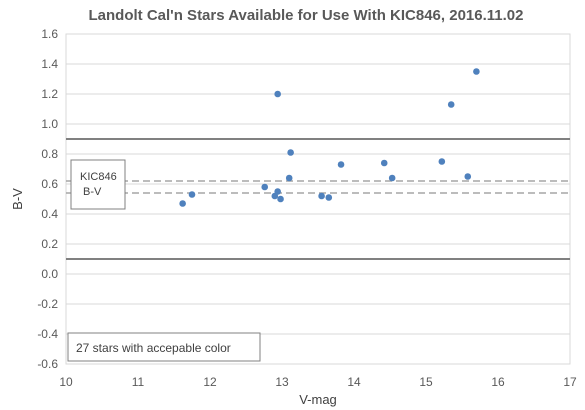 The height and width of the screenshot is (410, 585). What do you see at coordinates (47, 304) in the screenshot?
I see `y-tick-label: -0.2` at bounding box center [47, 304].